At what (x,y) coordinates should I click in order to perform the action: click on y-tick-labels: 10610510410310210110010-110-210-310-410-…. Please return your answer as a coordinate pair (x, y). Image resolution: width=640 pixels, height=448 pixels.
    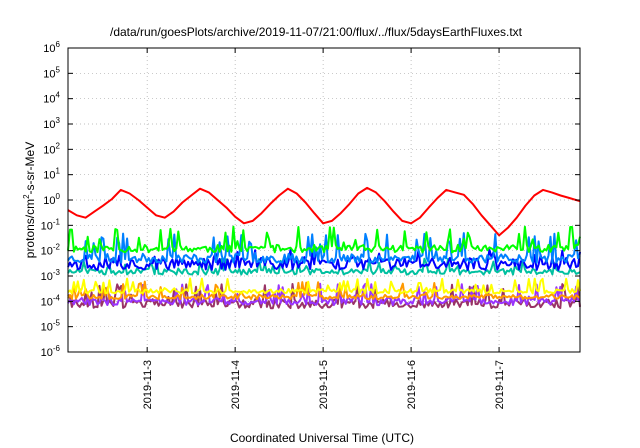
    Looking at the image, I should click on (51, 199).